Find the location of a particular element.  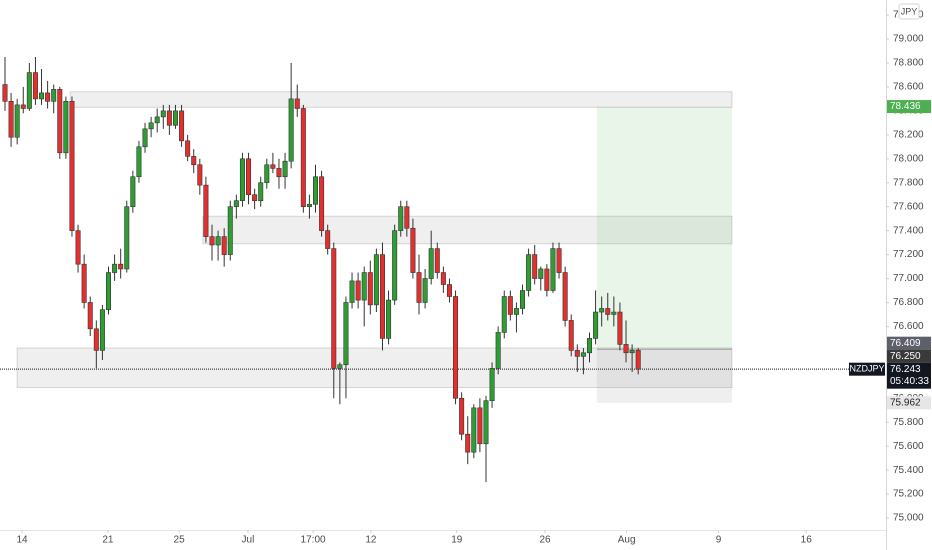

x-tick-label: 26 is located at coordinates (545, 540).